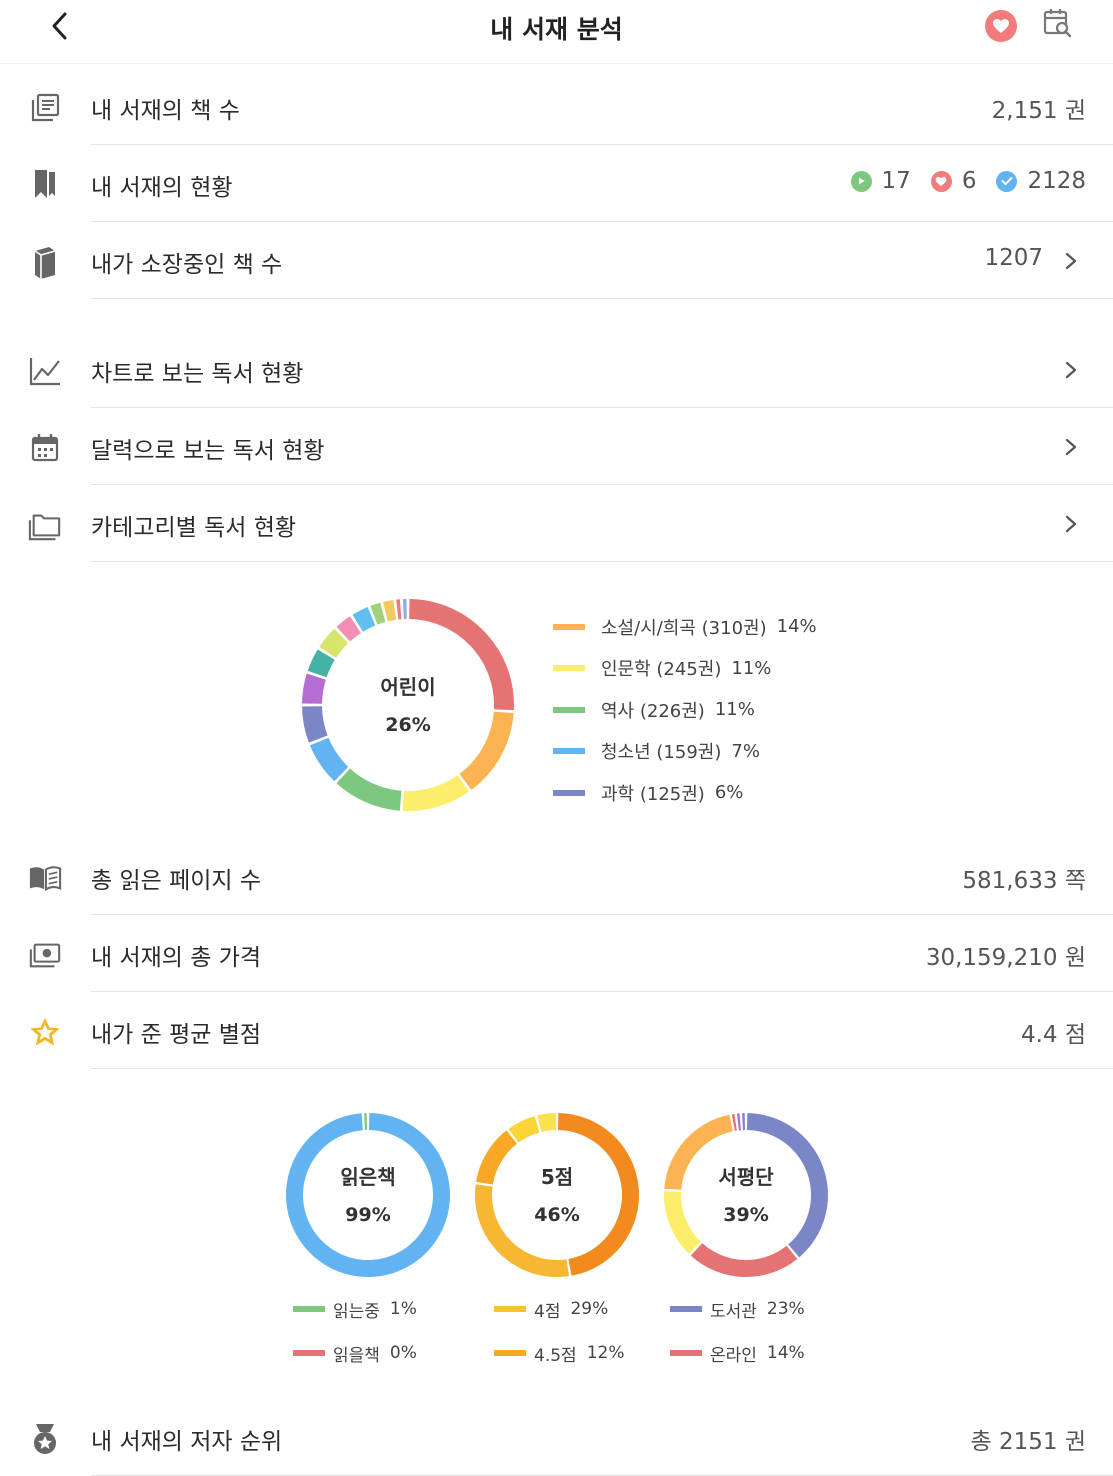  What do you see at coordinates (162, 188) in the screenshot?
I see `row-label: 내 서재의 현황` at bounding box center [162, 188].